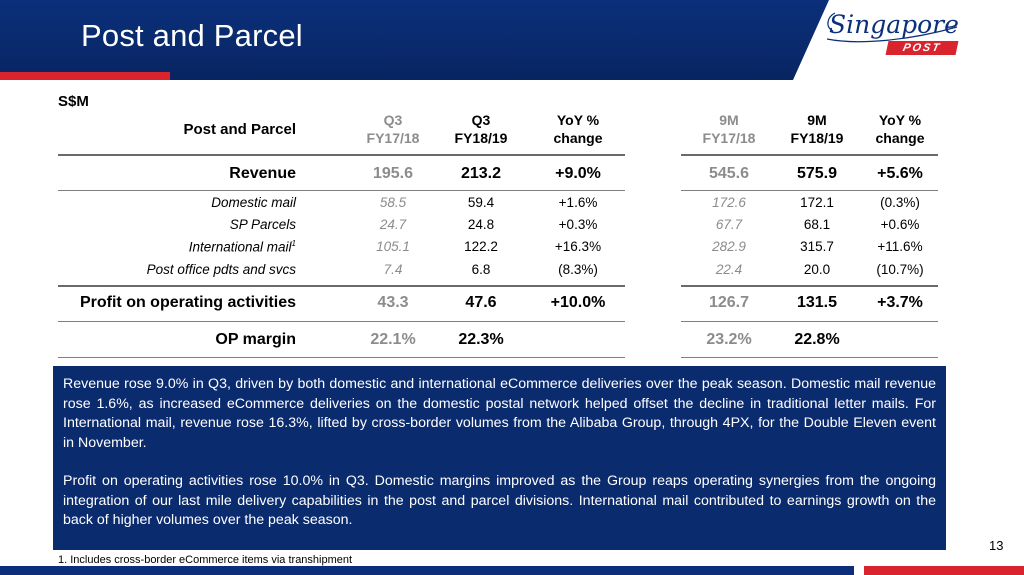 The height and width of the screenshot is (575, 1024). Describe the element at coordinates (817, 302) in the screenshot. I see `cell: 131.5` at that location.